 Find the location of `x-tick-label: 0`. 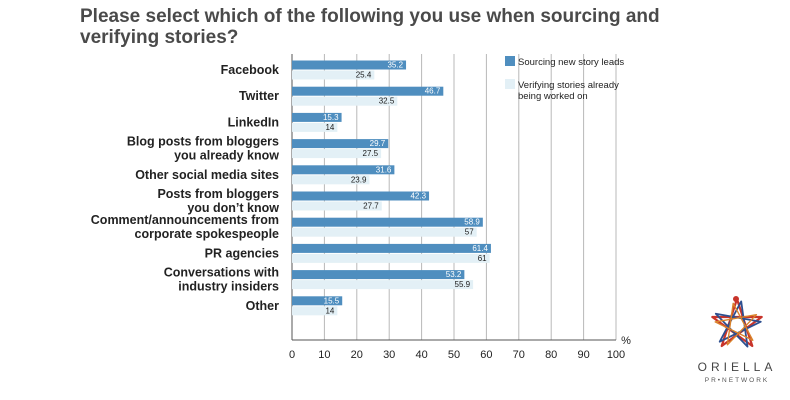

x-tick-label: 0 is located at coordinates (292, 355).